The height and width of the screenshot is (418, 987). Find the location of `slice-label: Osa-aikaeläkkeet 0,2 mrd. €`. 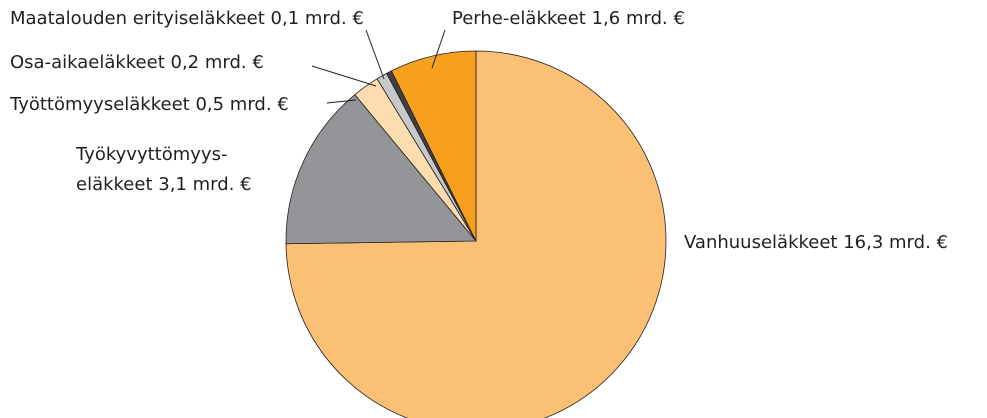

slice-label: Osa-aikaeläkkeet 0,2 mrd. € is located at coordinates (137, 63).